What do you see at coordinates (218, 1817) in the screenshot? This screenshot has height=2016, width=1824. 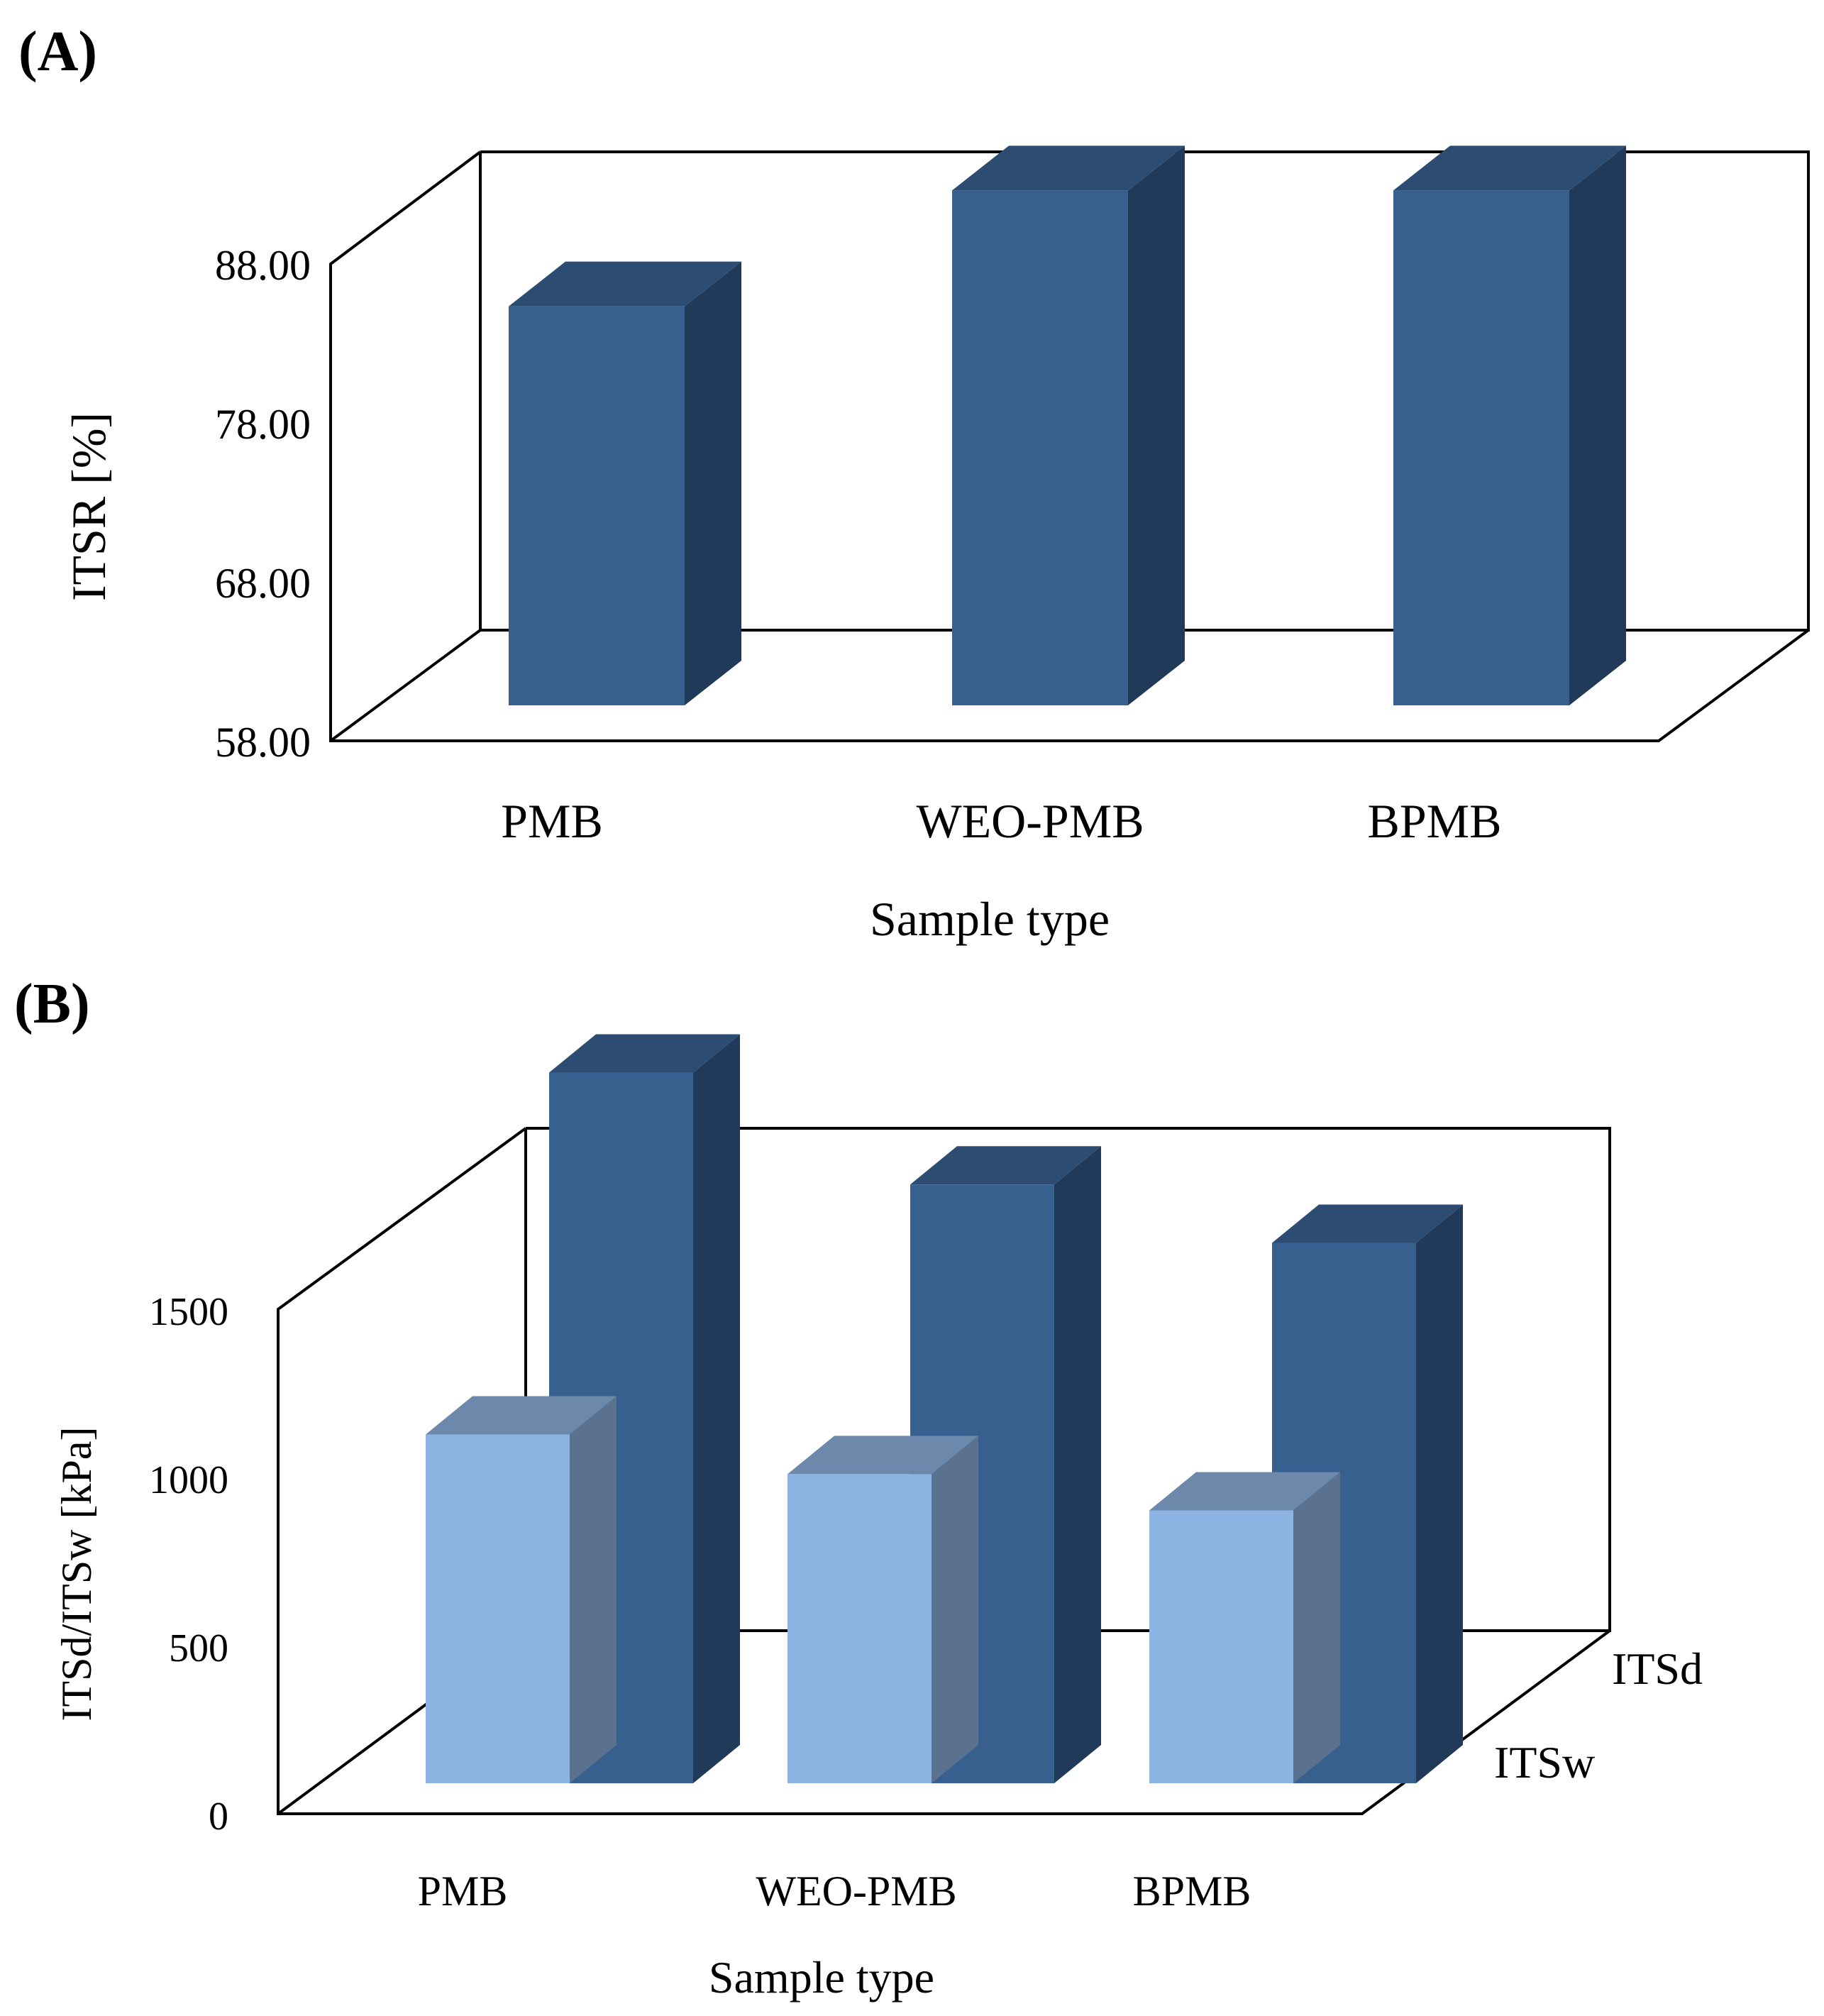 I see `y-tick-label: 0` at bounding box center [218, 1817].